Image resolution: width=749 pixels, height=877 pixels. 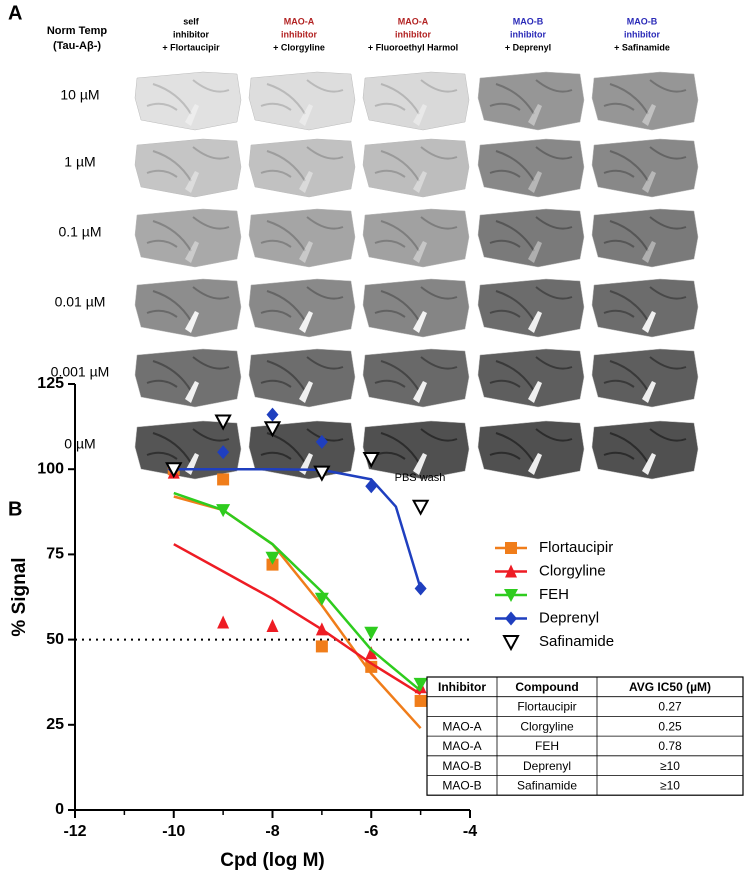 What do you see at coordinates (528, 21) in the screenshot?
I see `column-header: MAO-B` at bounding box center [528, 21].